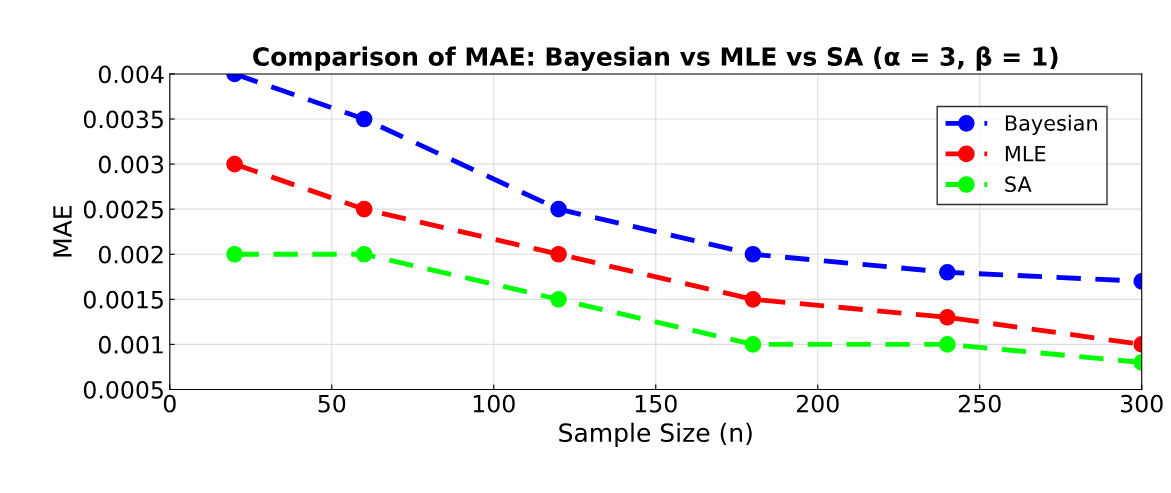  I want to click on legend-label: SA, so click(1018, 184).